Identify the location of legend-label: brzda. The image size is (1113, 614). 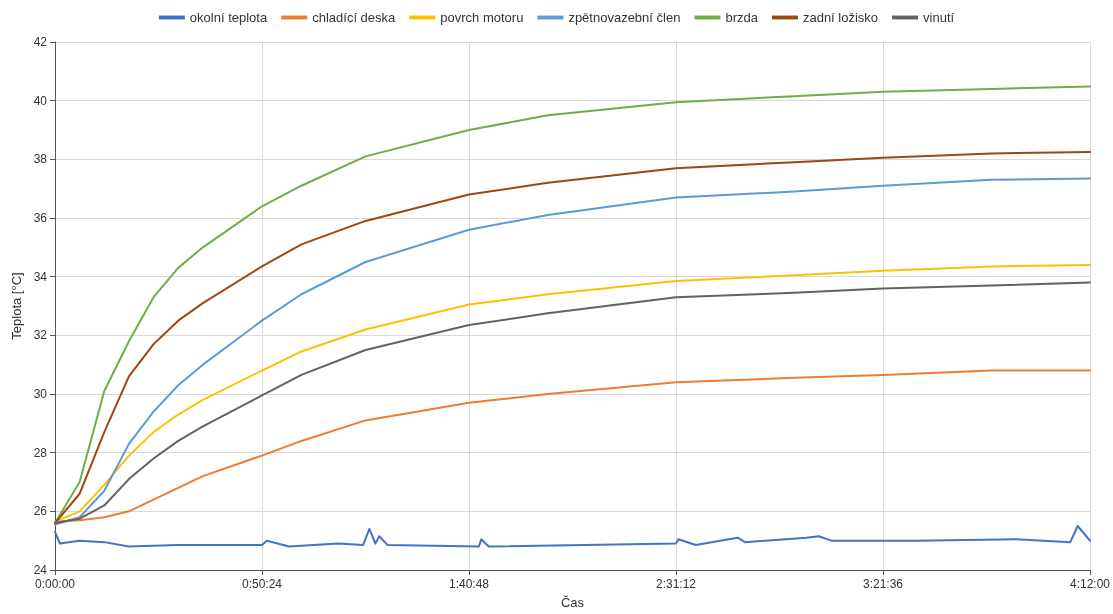
(742, 17).